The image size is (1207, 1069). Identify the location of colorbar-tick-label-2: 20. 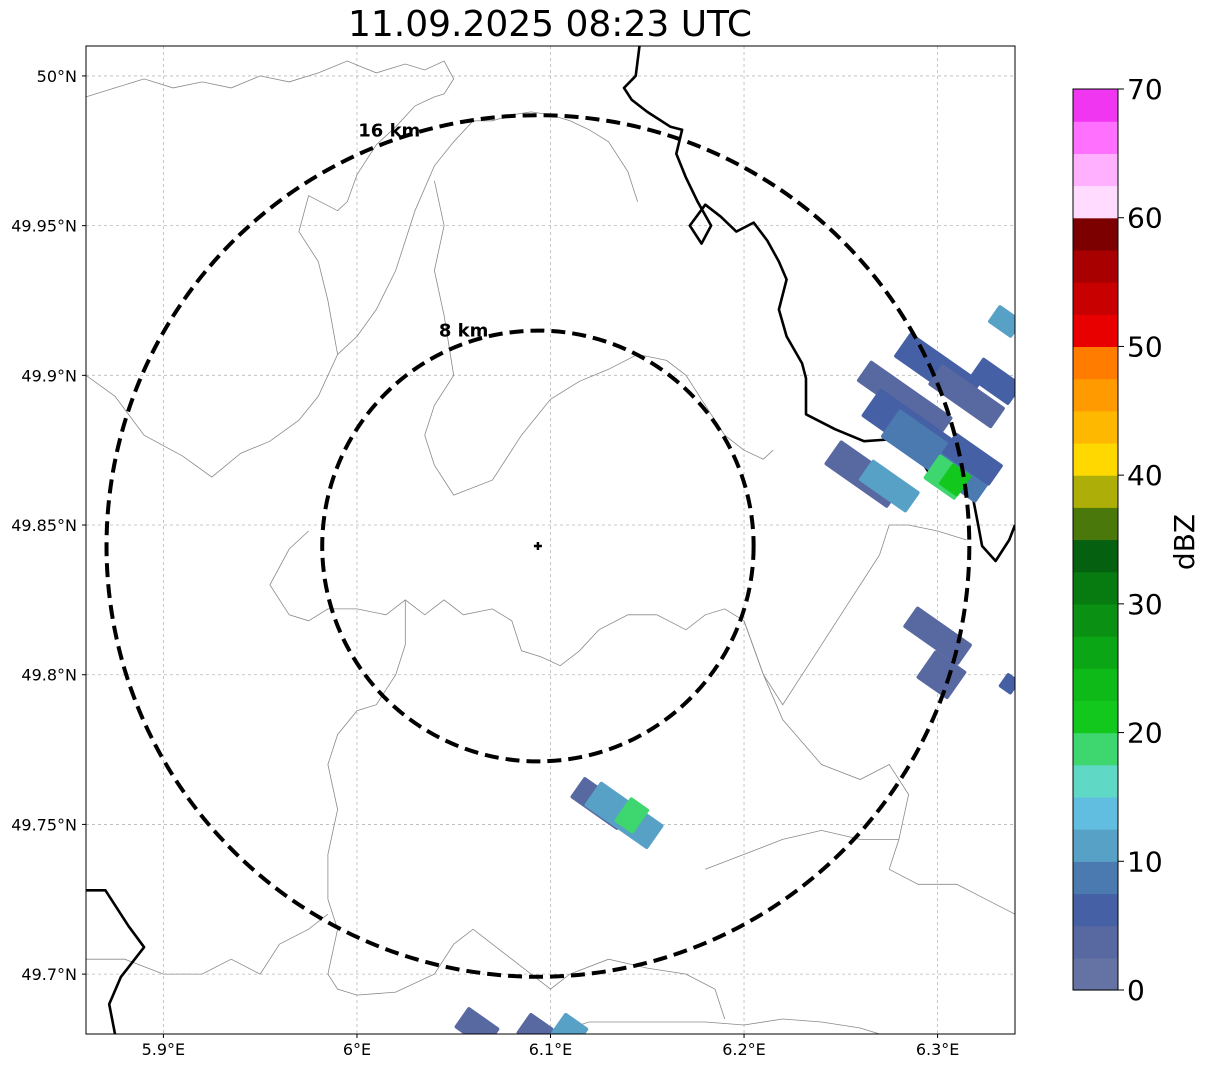
(1145, 733).